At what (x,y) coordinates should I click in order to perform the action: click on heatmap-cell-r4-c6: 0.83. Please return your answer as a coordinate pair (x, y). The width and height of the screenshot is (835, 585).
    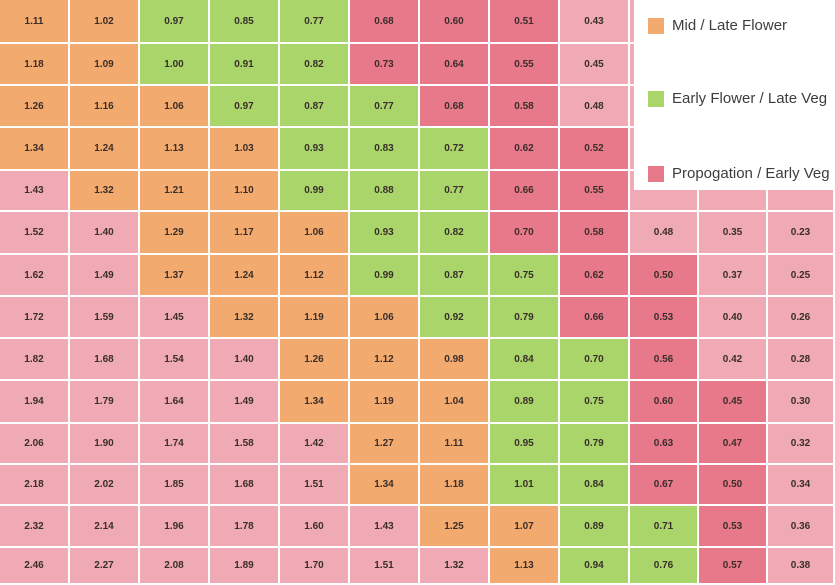
    Looking at the image, I should click on (384, 148).